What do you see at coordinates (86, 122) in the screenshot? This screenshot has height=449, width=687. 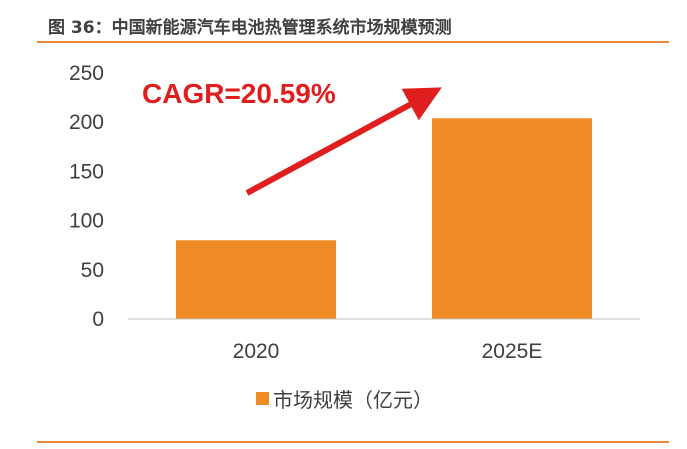 I see `y-tick-label: 200` at bounding box center [86, 122].